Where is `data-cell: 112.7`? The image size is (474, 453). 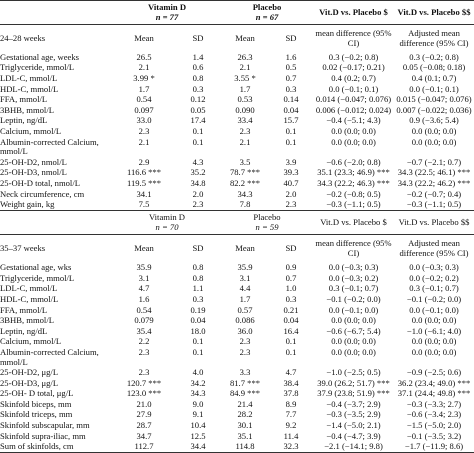
data-cell: 112.7 is located at coordinates (144, 447).